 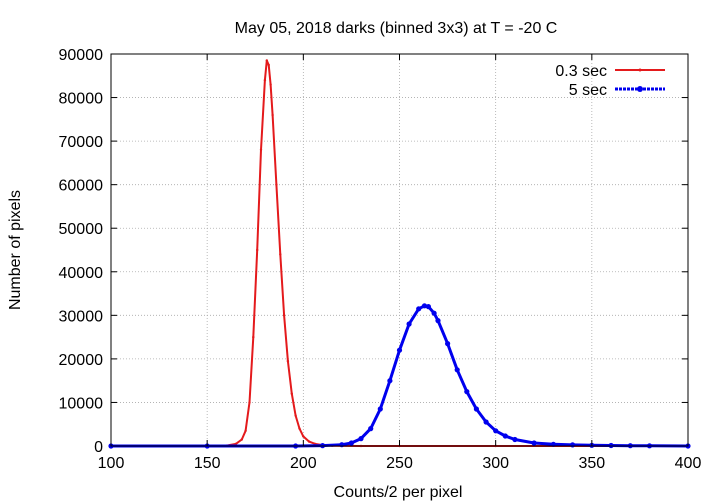 What do you see at coordinates (207, 463) in the screenshot?
I see `x-tick-label: 150` at bounding box center [207, 463].